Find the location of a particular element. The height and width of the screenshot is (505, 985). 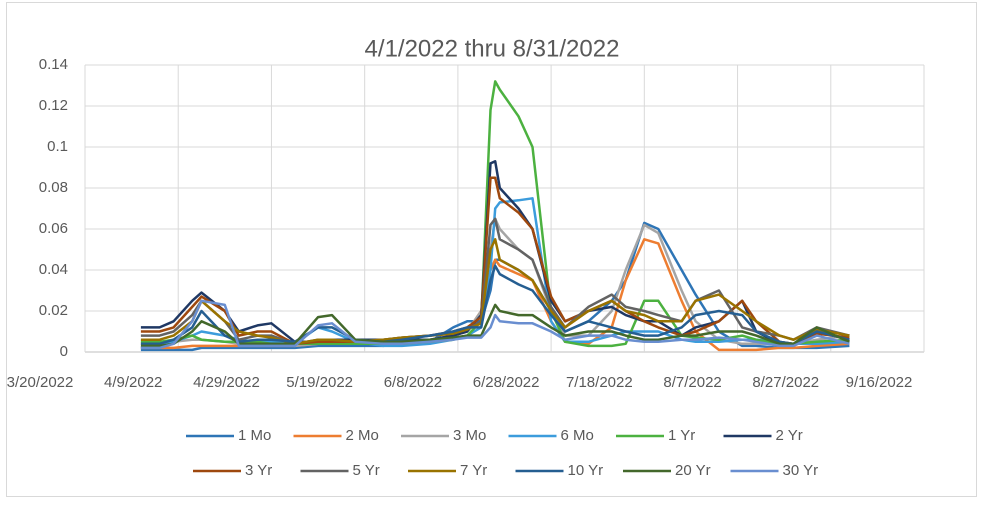

legend-label: 7 Yr is located at coordinates (473, 470).